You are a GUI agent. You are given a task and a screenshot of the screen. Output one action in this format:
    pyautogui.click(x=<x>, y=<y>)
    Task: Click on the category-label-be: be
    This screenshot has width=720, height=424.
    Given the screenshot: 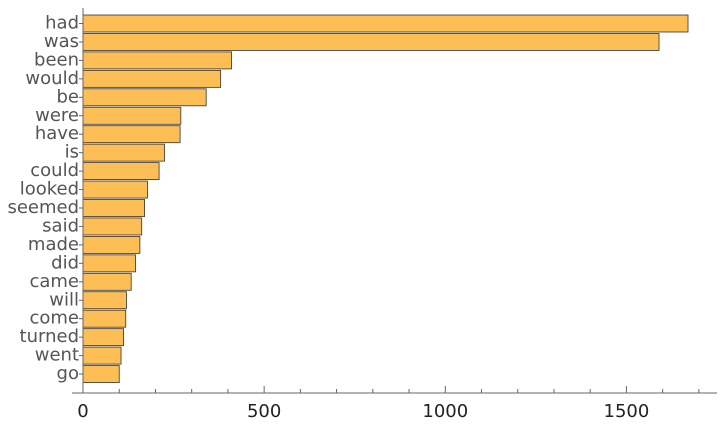 What is the action you would take?
    pyautogui.click(x=68, y=96)
    